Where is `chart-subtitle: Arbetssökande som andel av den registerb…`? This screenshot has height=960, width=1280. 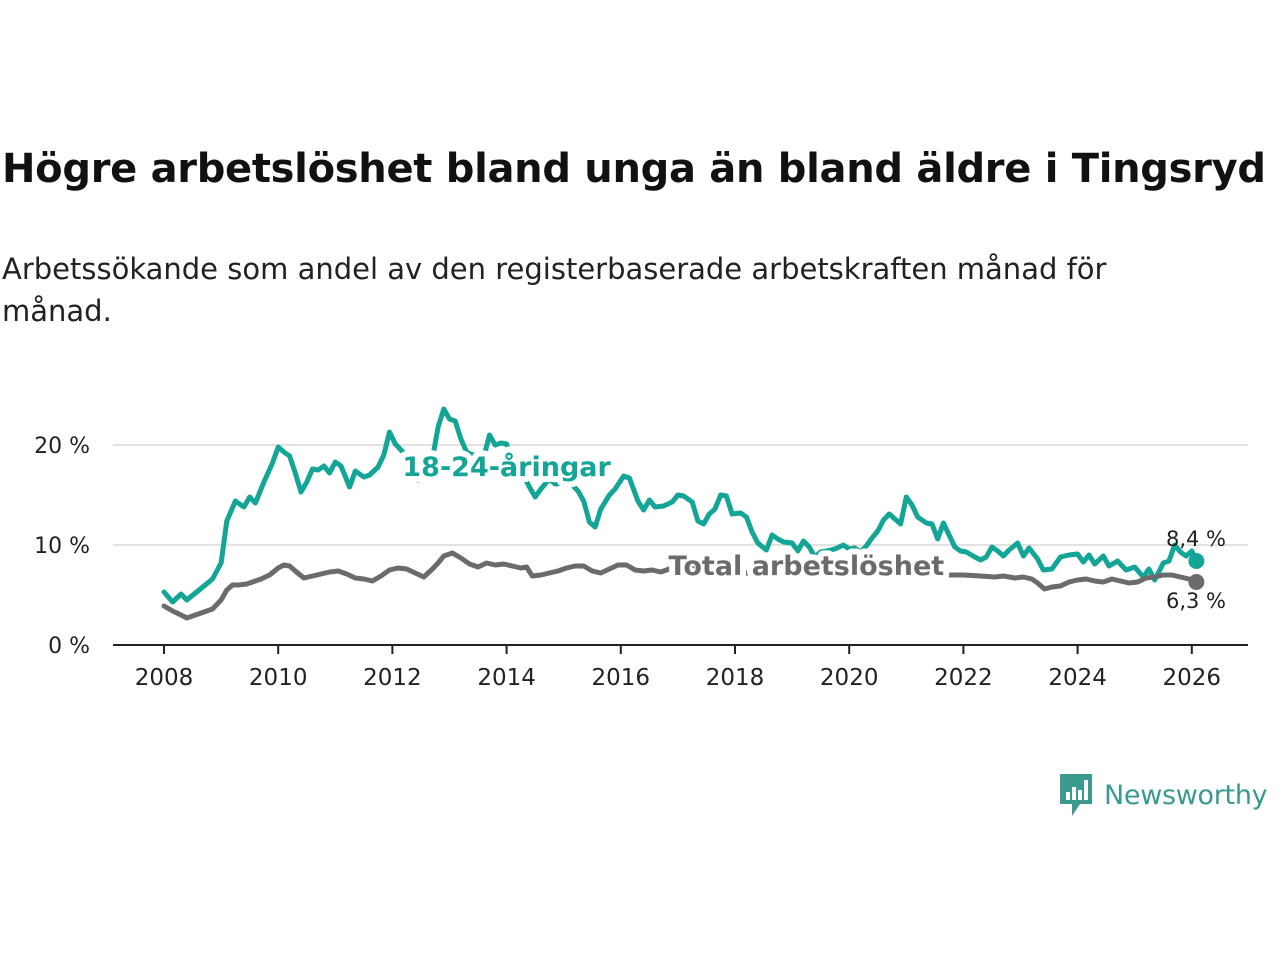 chart-subtitle: Arbetssökande som andel av den registerb… is located at coordinates (554, 290).